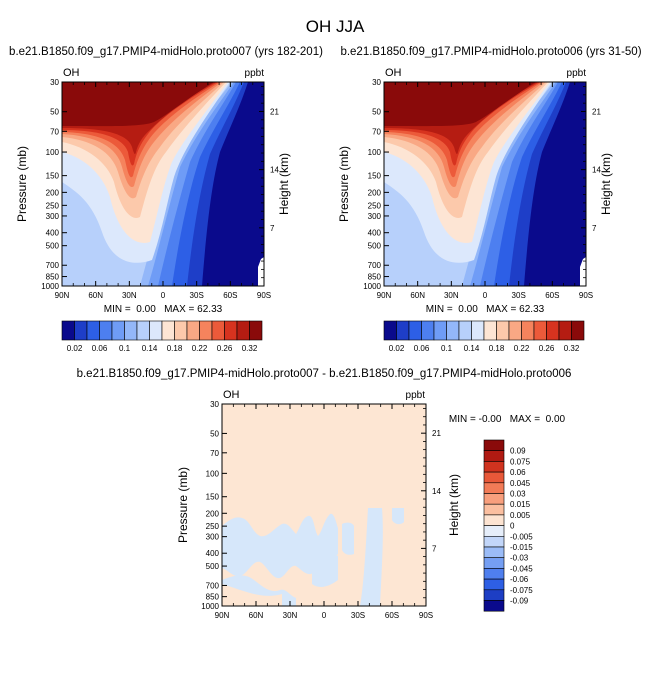 The height and width of the screenshot is (692, 671). What do you see at coordinates (521, 568) in the screenshot?
I see `colorbar-label: -0.045` at bounding box center [521, 568].